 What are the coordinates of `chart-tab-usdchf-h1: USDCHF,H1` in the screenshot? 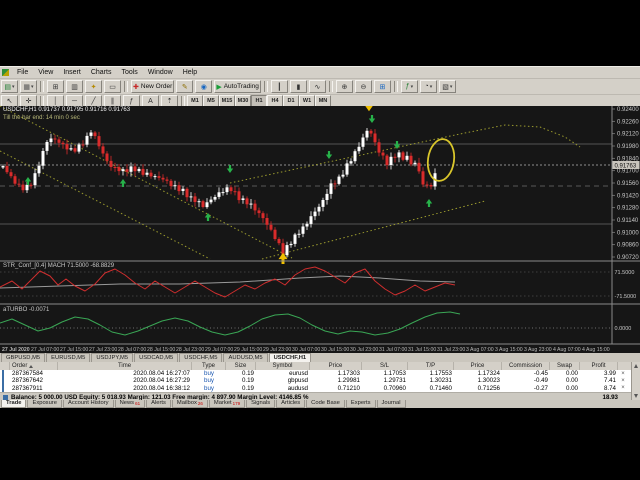 It's located at (290, 357).